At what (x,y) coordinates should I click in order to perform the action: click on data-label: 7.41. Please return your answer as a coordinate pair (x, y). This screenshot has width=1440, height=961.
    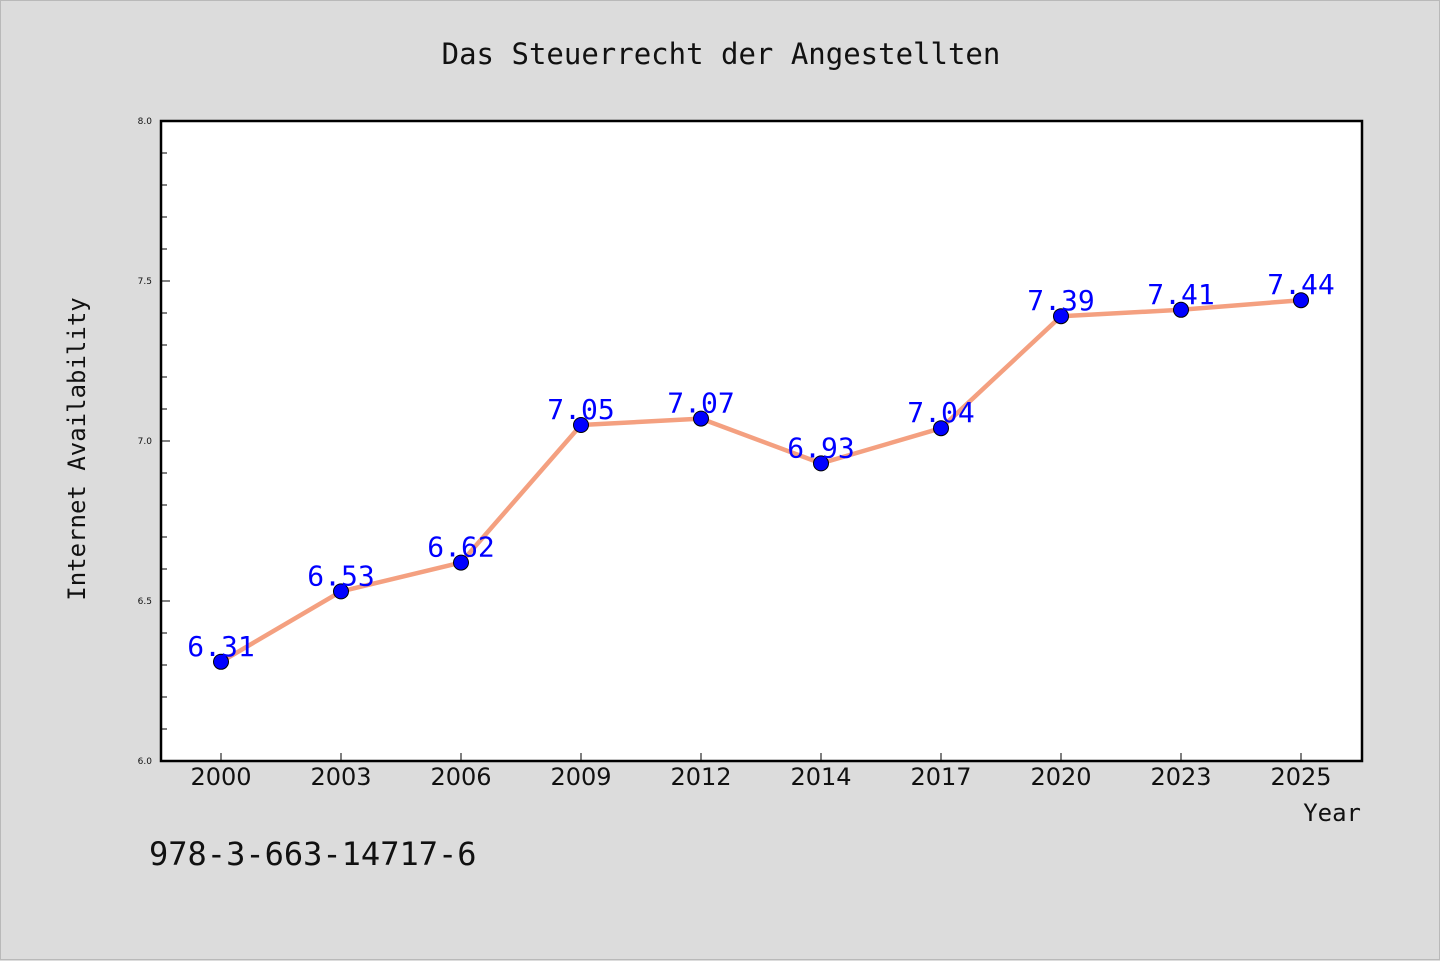
    Looking at the image, I should click on (1180, 294).